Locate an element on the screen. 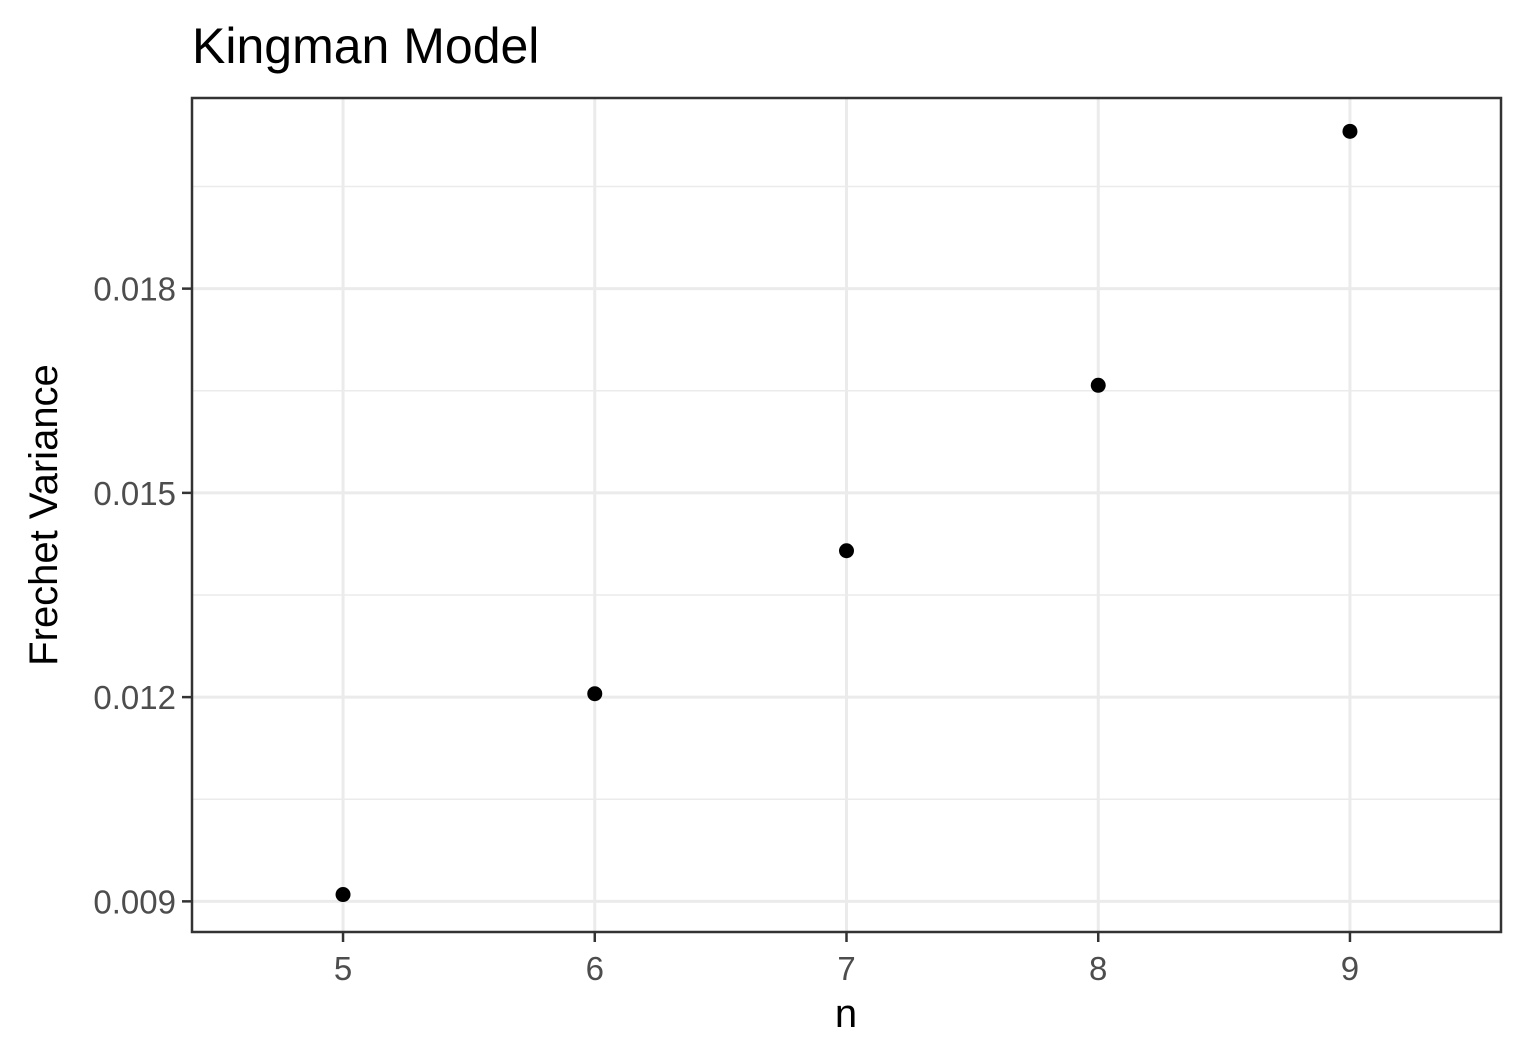 This screenshot has height=1059, width=1525. x-axis: 5 6 7 8 9 is located at coordinates (846, 959).